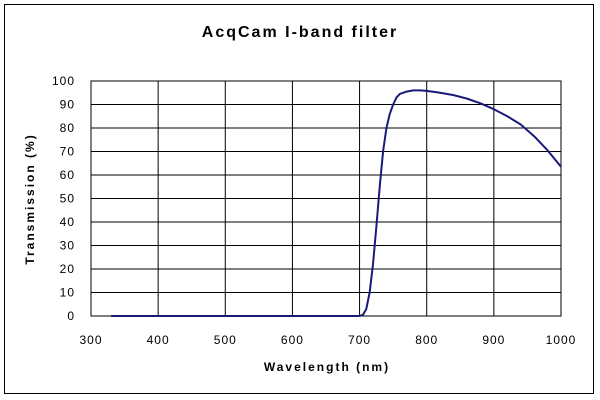 This screenshot has height=400, width=600. What do you see at coordinates (292, 340) in the screenshot?
I see `x-tick-label: 600` at bounding box center [292, 340].